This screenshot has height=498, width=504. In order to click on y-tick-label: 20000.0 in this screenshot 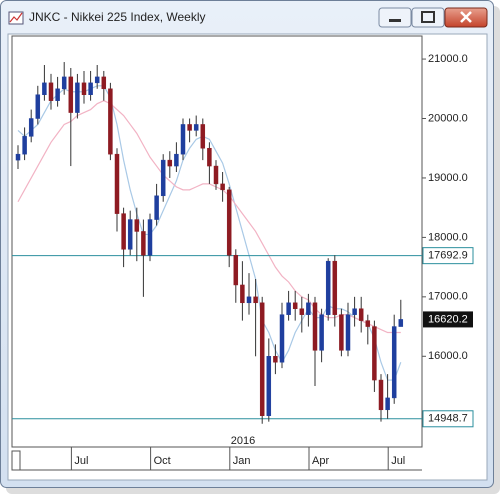, I will do `click(448, 118)`.